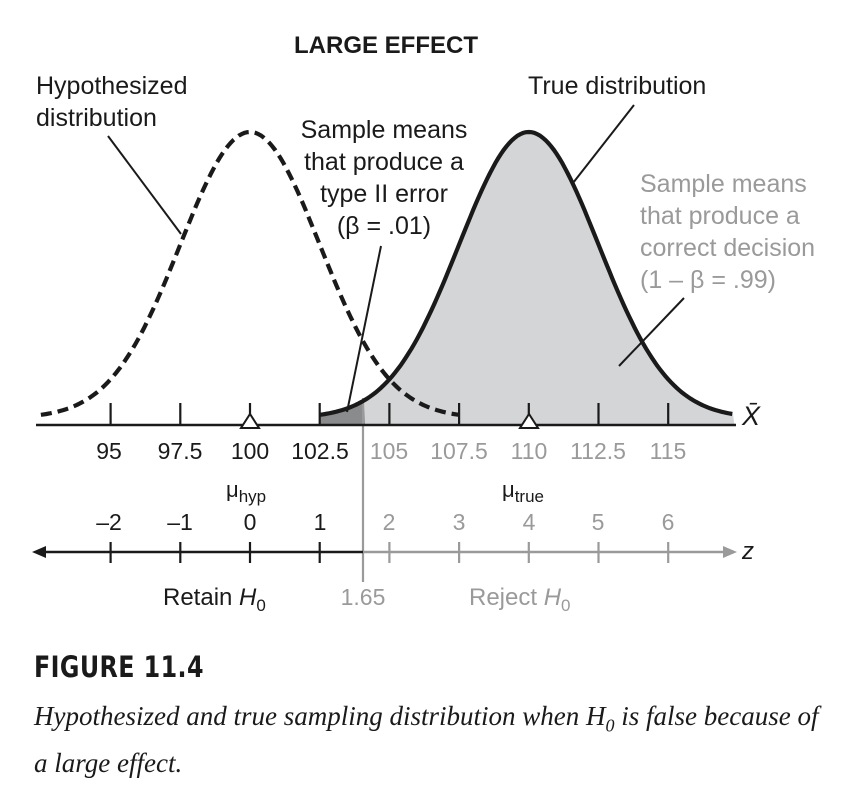  I want to click on x-tick-label: 107.5, so click(459, 451).